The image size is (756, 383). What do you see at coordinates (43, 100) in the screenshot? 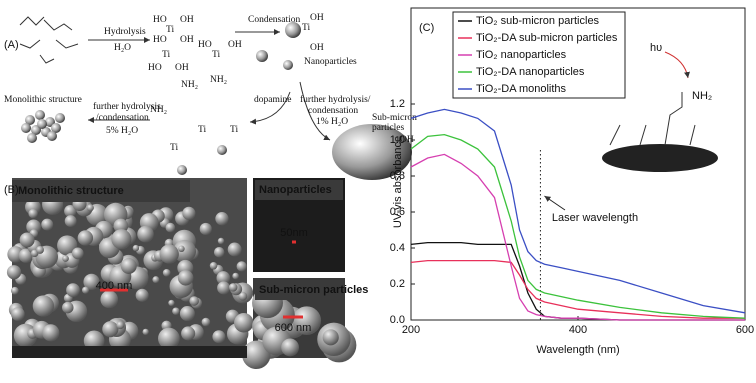
I see `scheme-text: Monolithic structure` at bounding box center [43, 100].